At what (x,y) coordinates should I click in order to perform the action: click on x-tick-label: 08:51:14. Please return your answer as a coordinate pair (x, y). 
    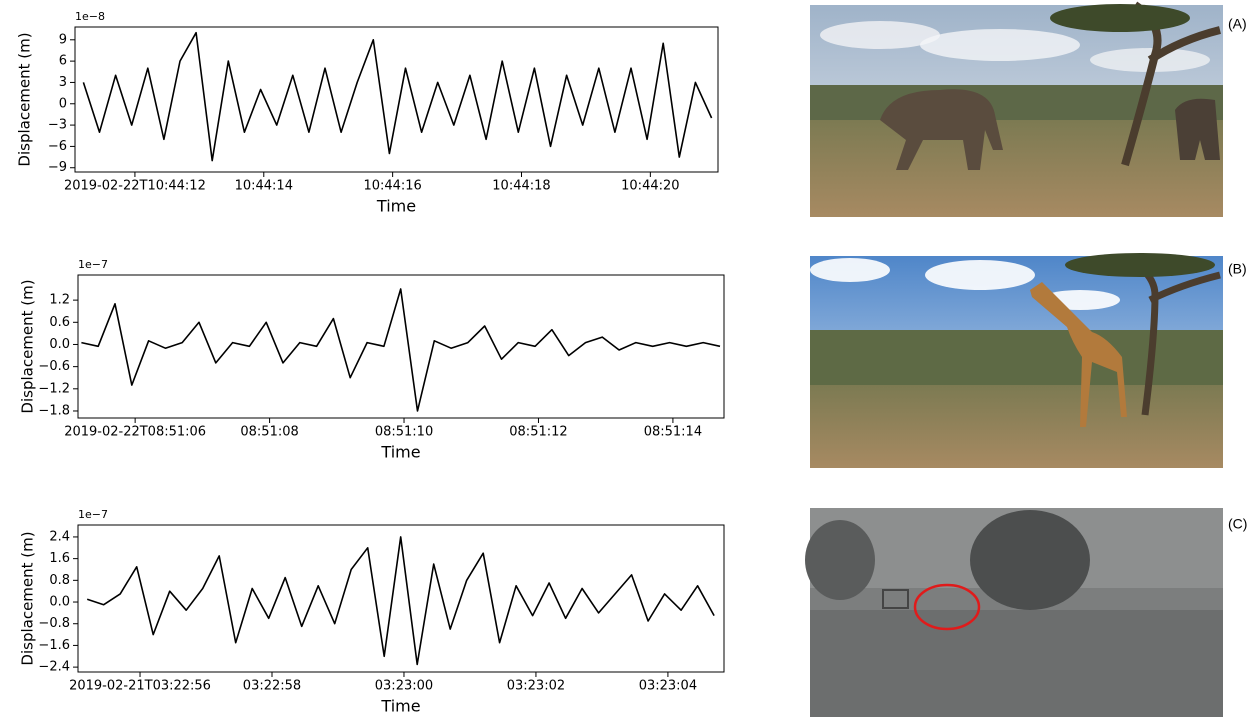
    Looking at the image, I should click on (673, 432).